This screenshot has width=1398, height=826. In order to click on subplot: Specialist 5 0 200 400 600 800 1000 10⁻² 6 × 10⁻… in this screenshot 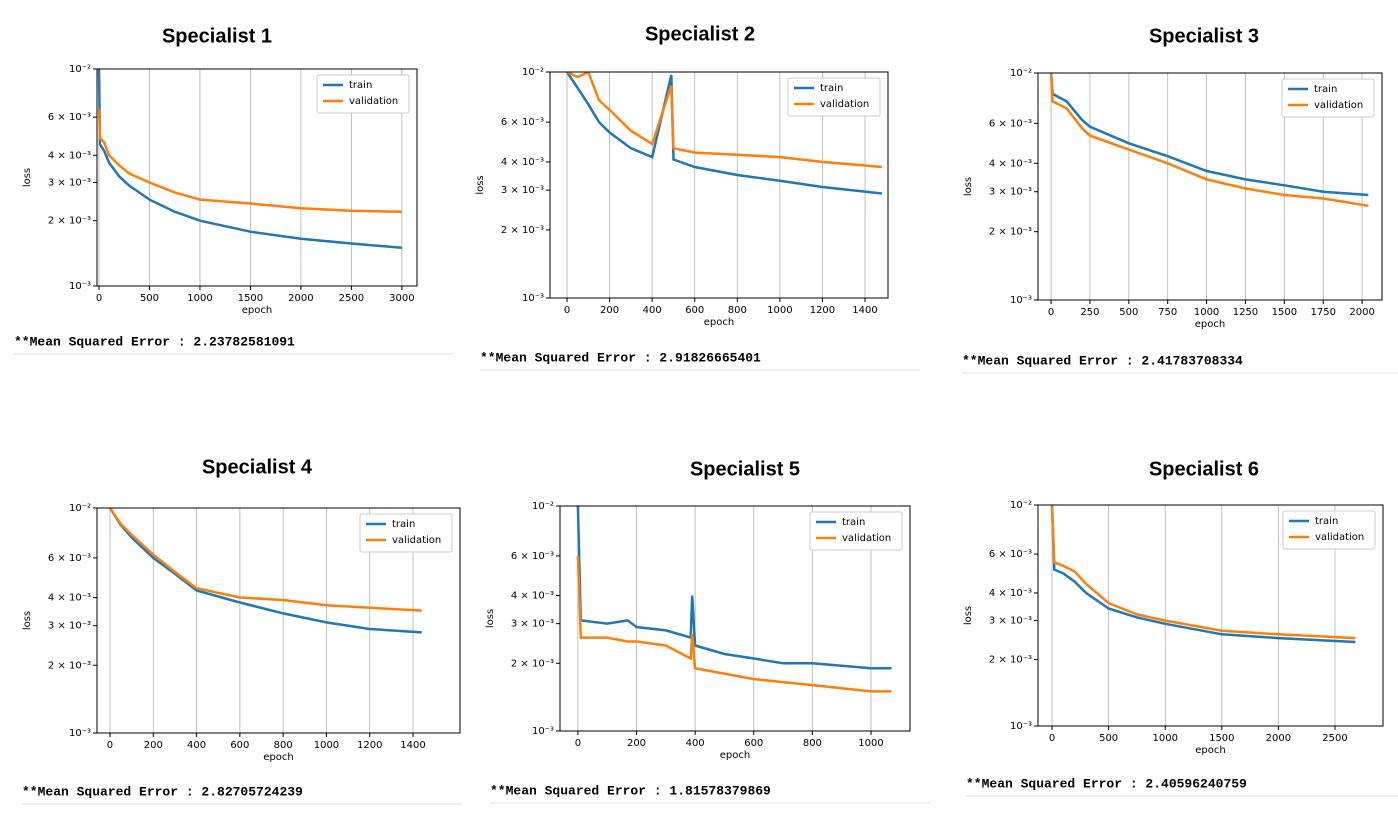, I will do `click(707, 631)`.